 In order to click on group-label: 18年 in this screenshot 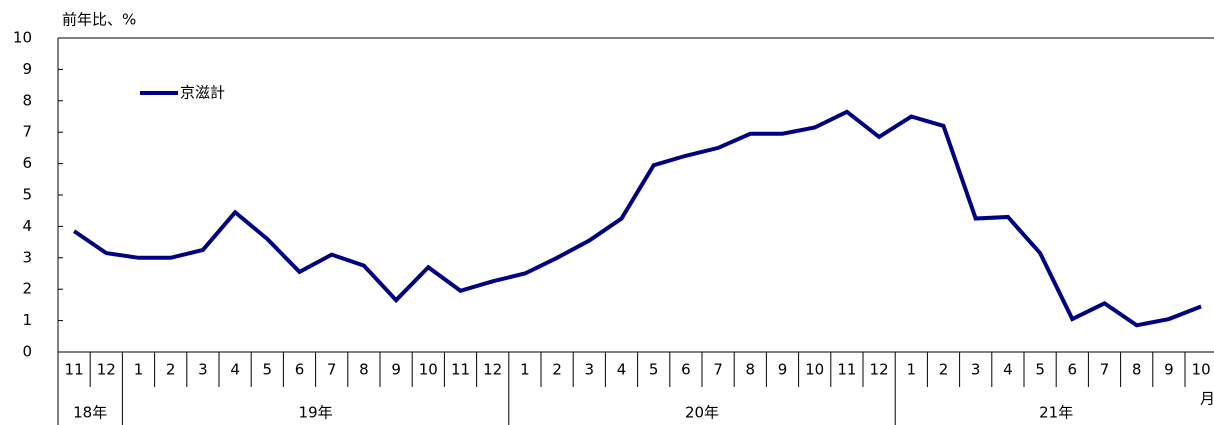, I will do `click(90, 413)`.